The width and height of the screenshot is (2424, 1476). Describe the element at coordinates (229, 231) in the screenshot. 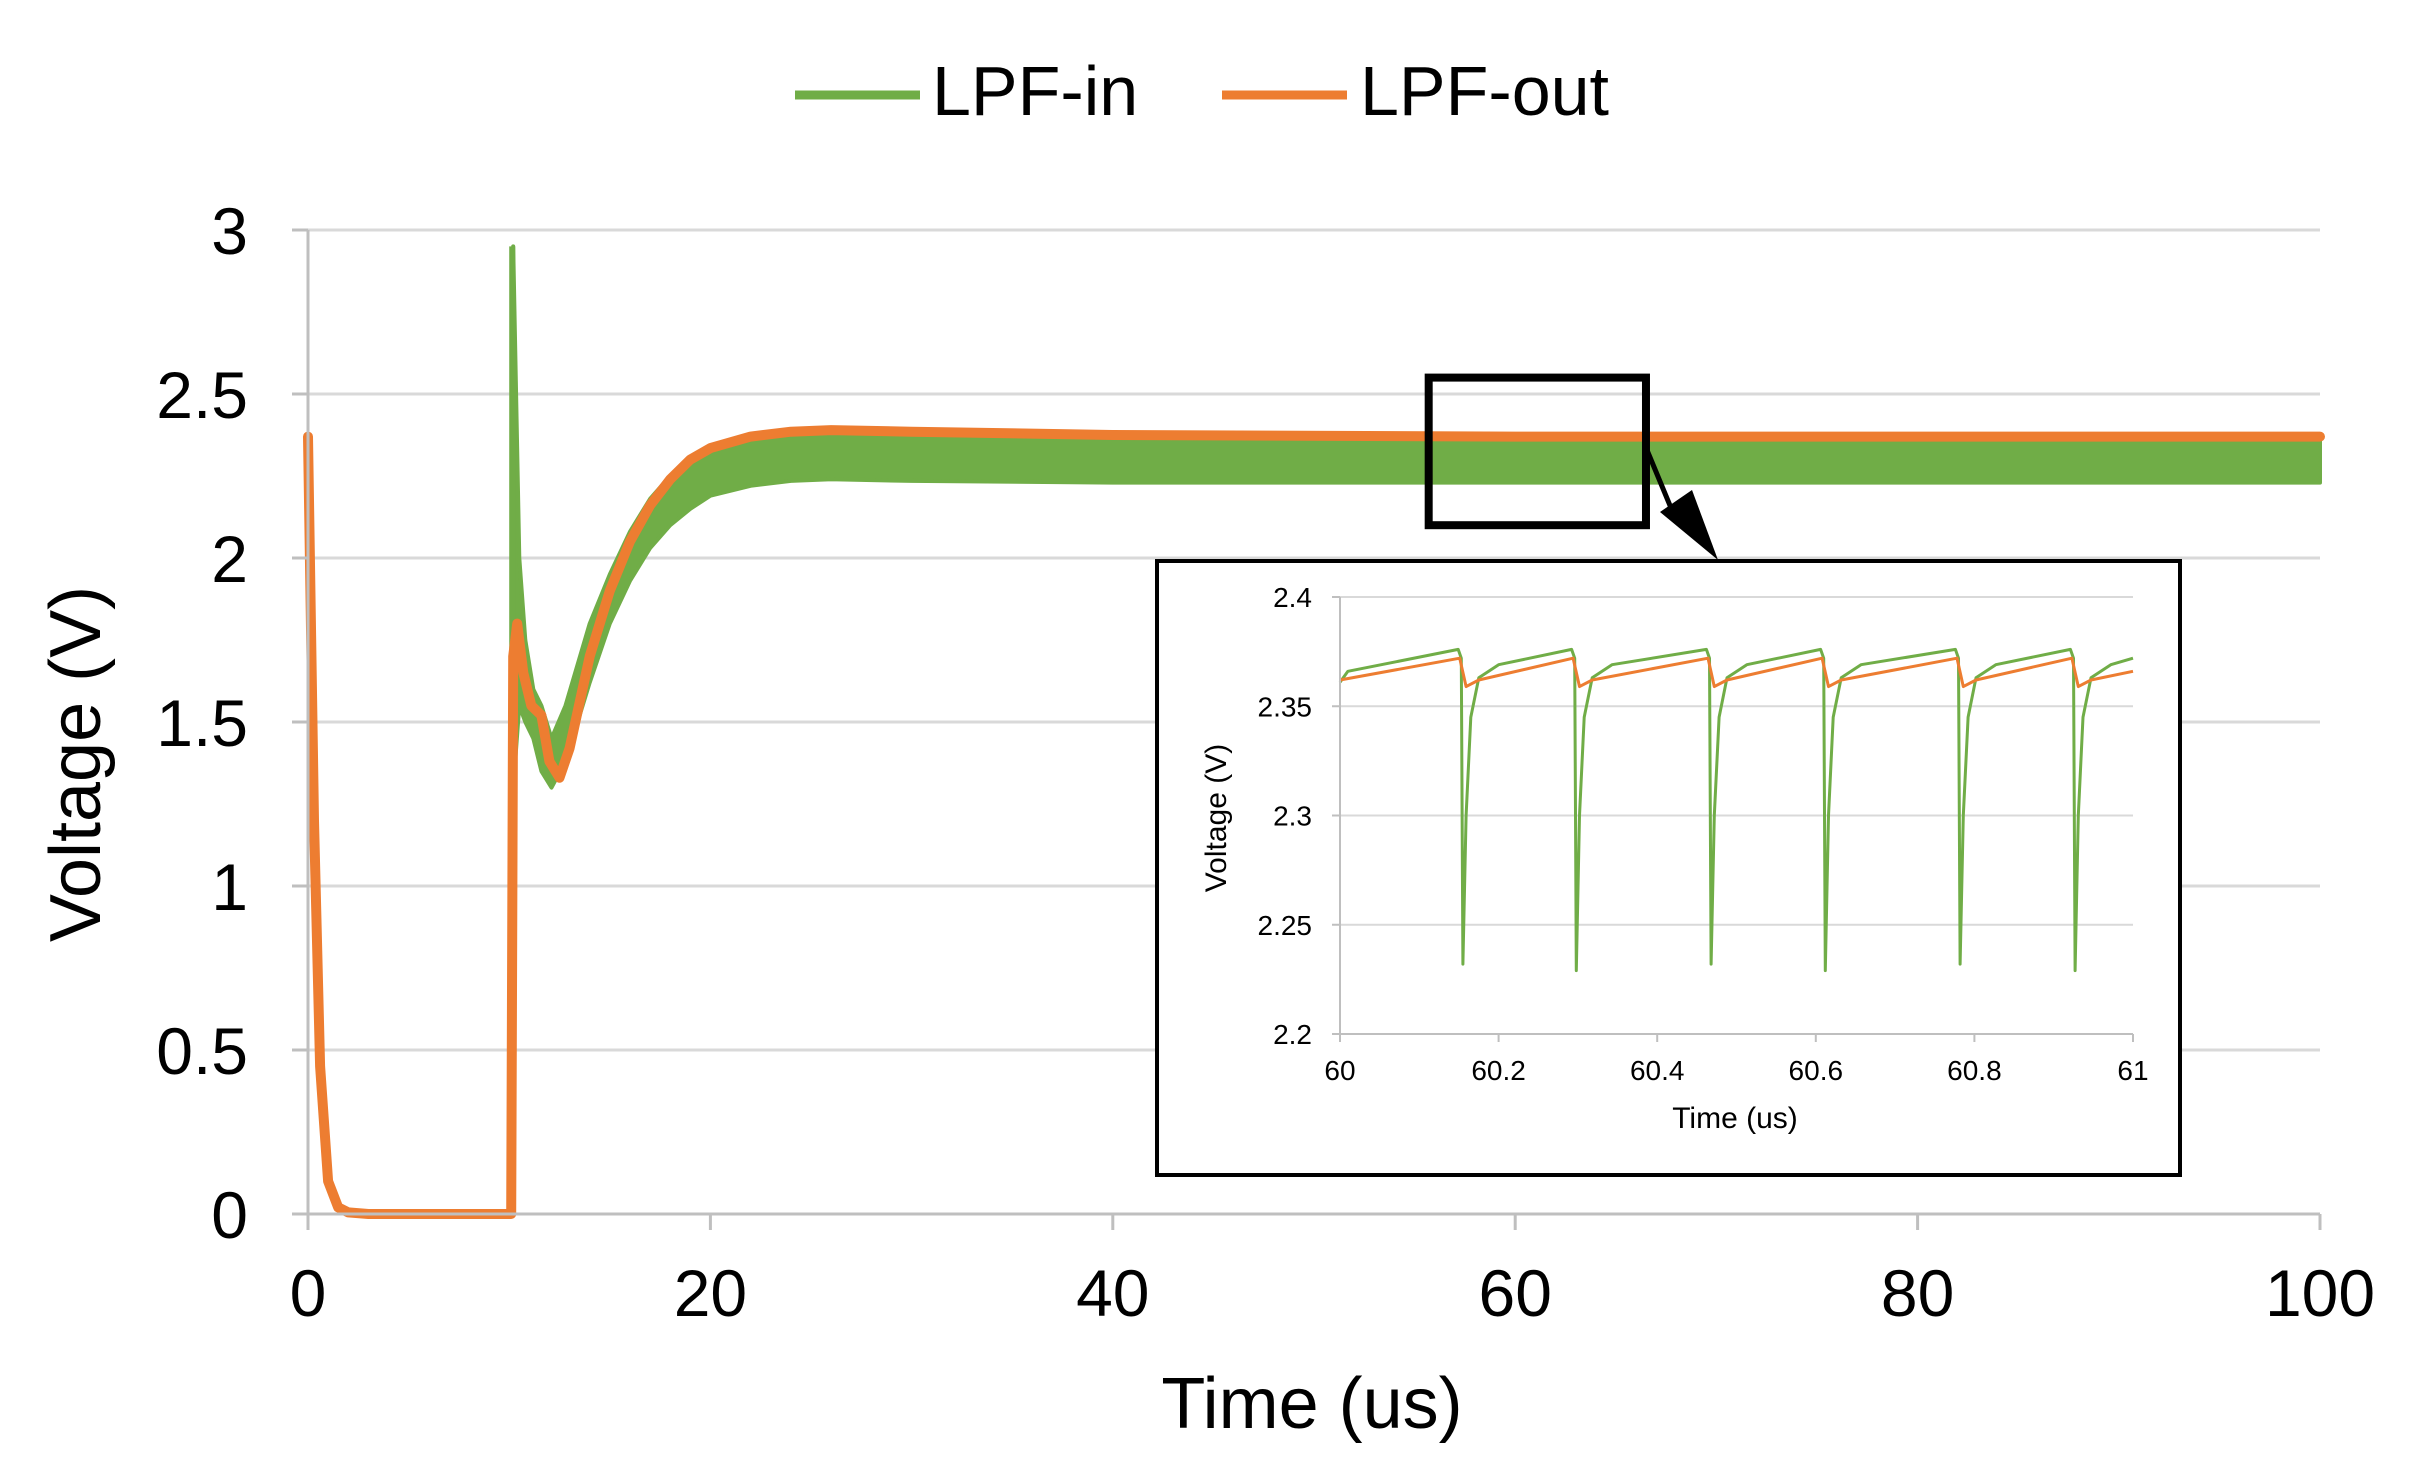

I see `main-y-tick-label: 3` at that location.